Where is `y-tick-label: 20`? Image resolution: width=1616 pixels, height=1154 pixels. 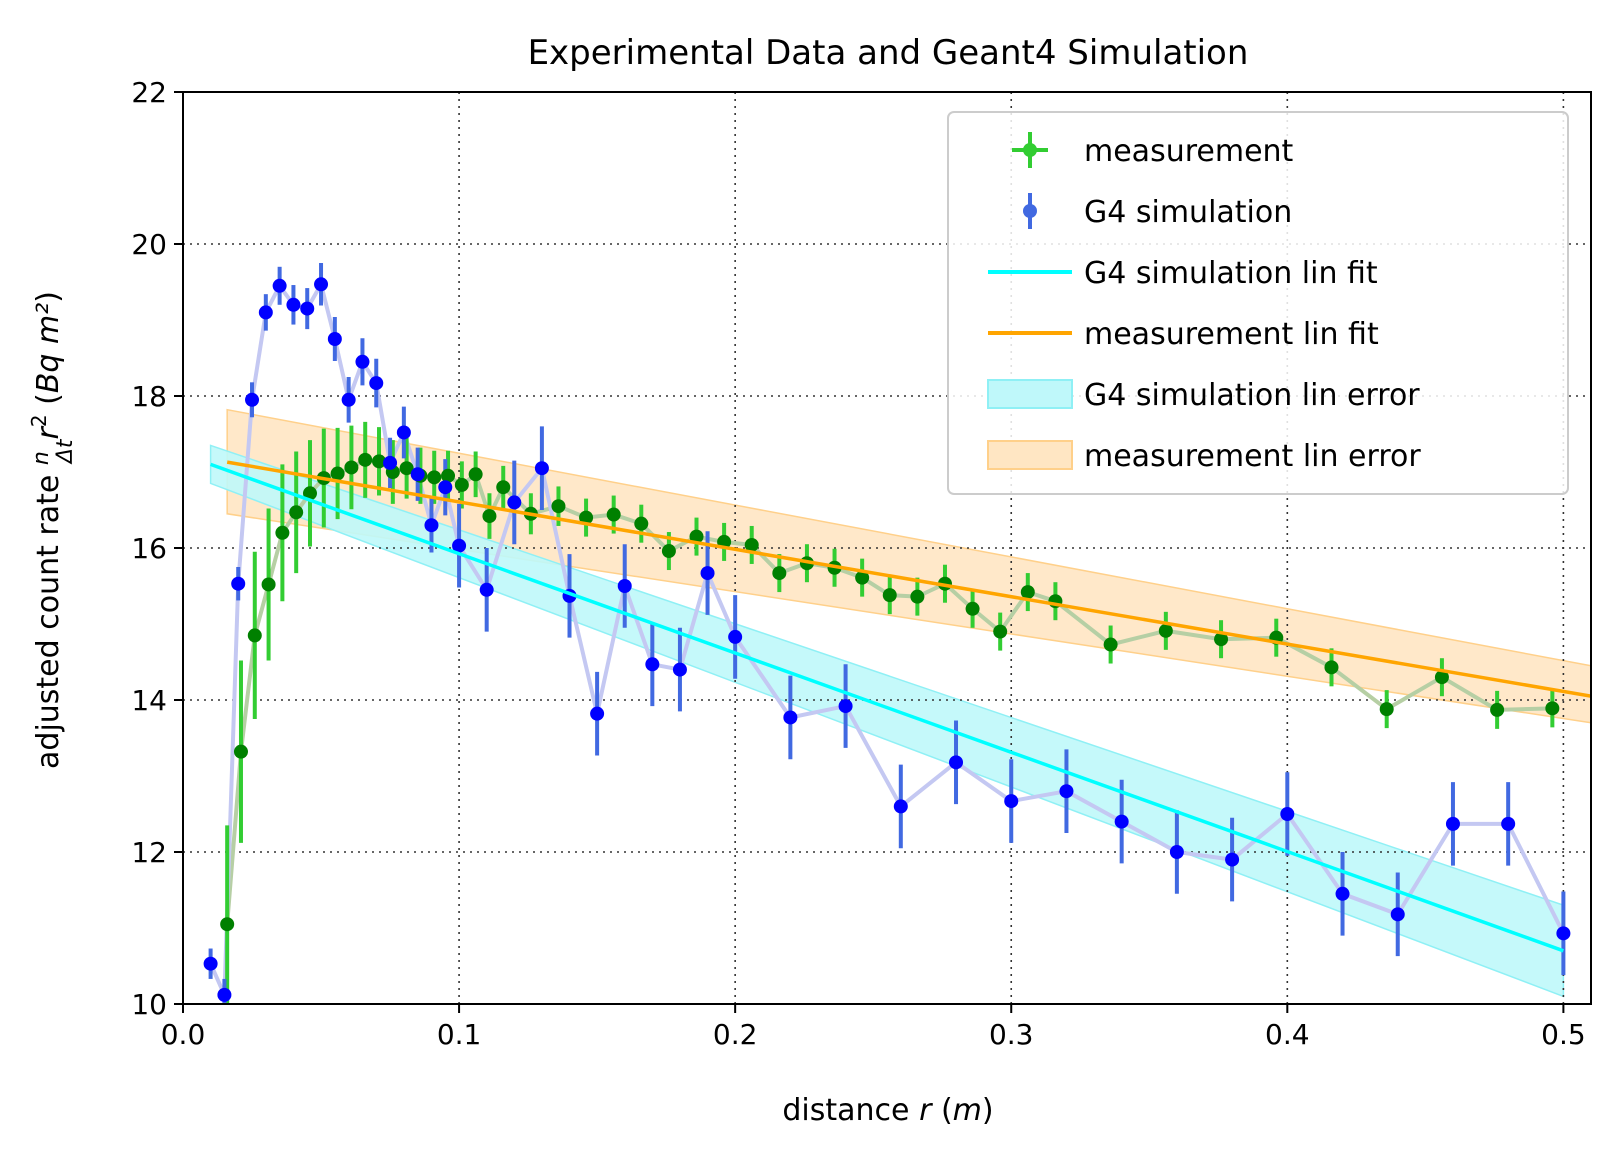
y-tick-label: 20 is located at coordinates (149, 244).